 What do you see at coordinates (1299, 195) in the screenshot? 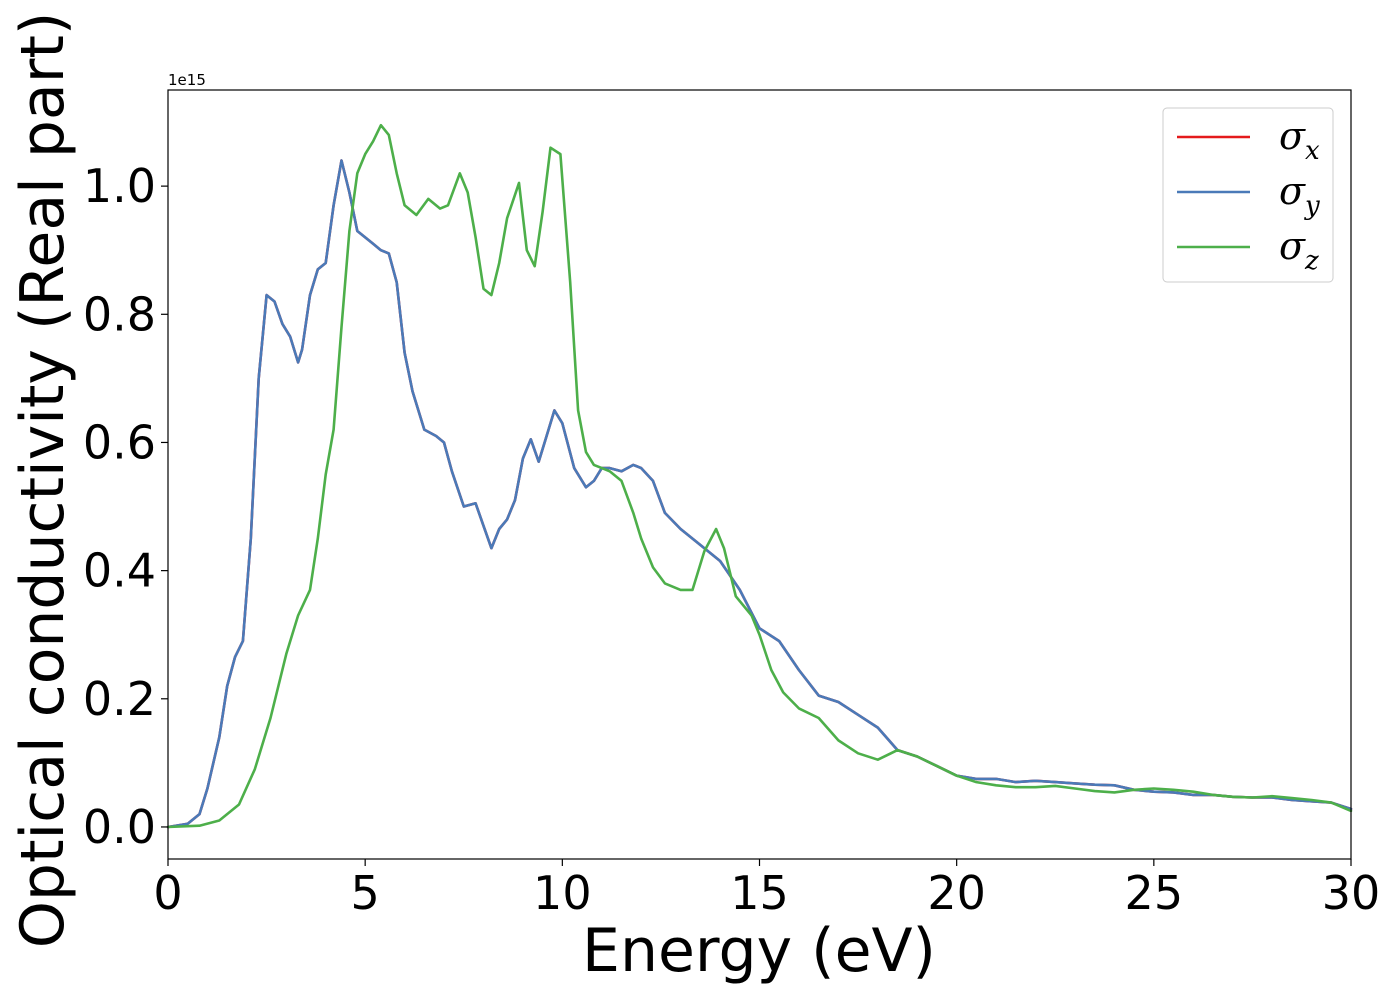
I see `legend-label-y: σy` at bounding box center [1299, 195].